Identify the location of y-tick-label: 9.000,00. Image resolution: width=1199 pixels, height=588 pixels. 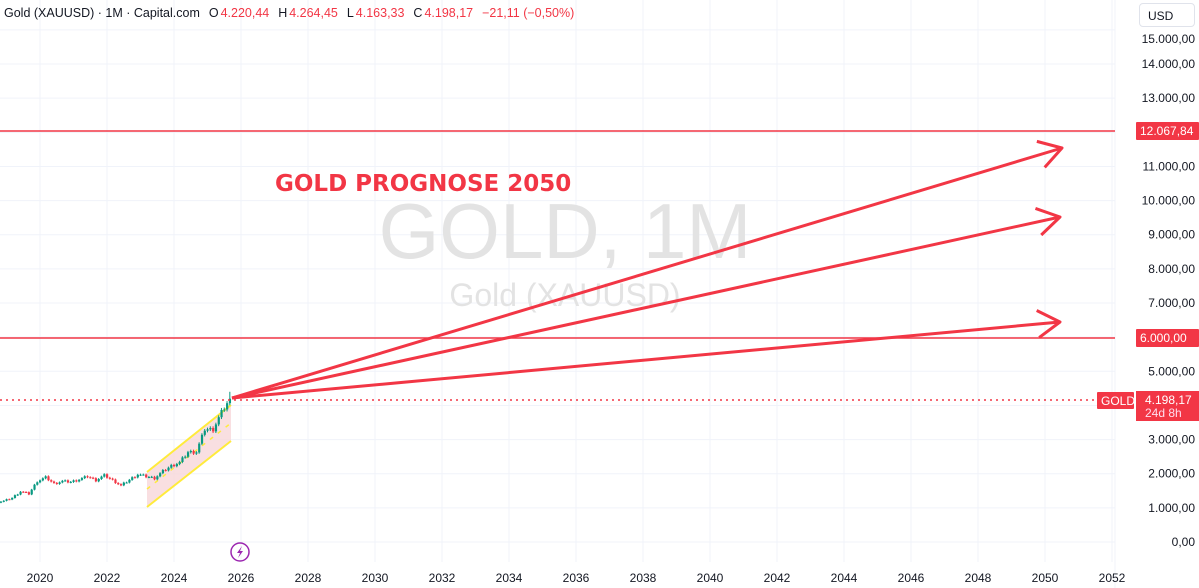
(1171, 235).